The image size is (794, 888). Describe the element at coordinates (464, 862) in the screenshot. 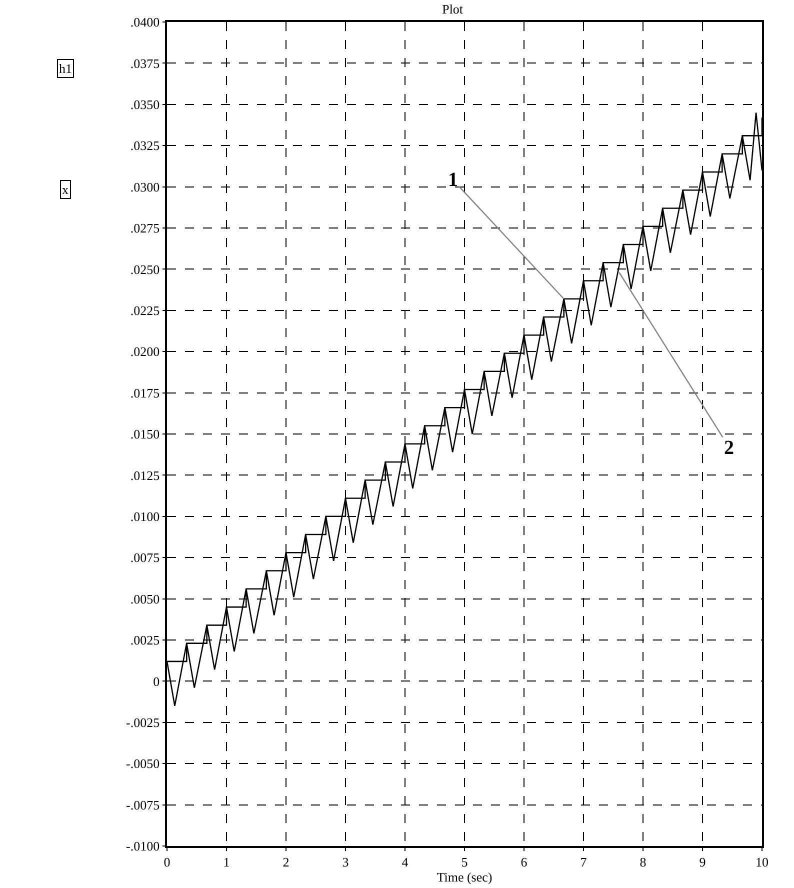

I see `x-tick-label: 5` at that location.